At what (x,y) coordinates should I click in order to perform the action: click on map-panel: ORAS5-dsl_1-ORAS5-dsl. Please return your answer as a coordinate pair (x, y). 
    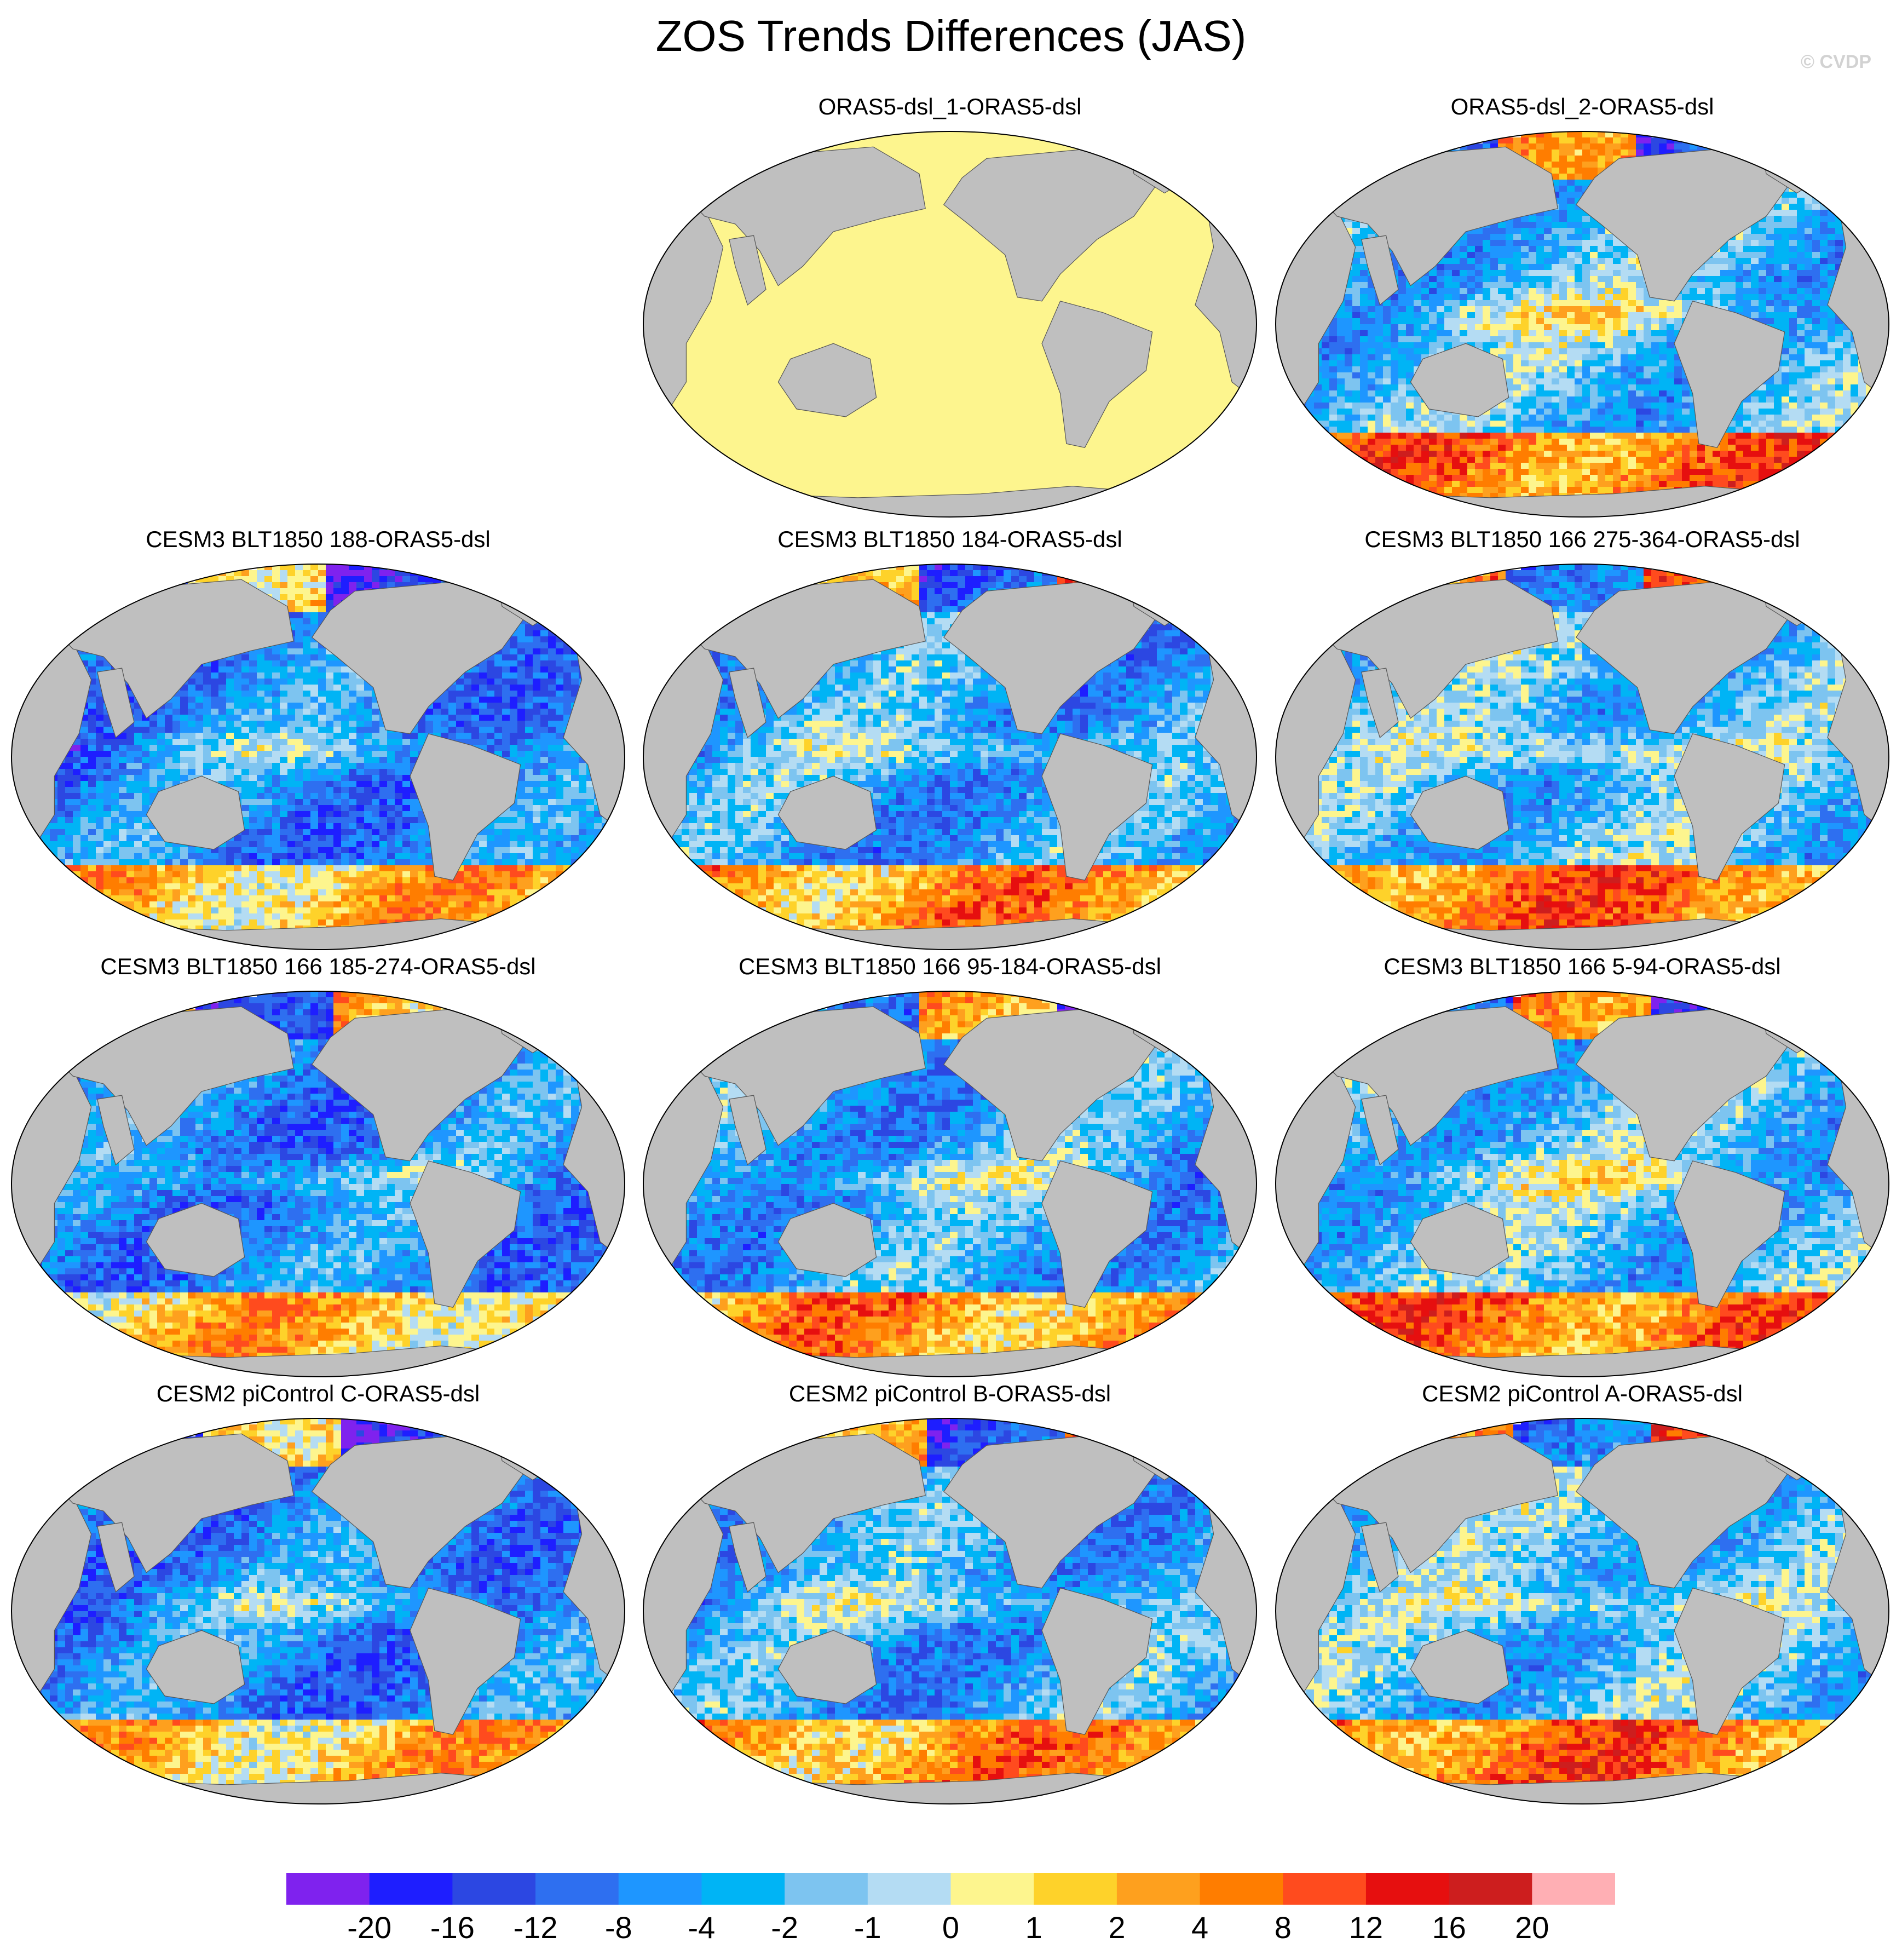
    Looking at the image, I should click on (950, 306).